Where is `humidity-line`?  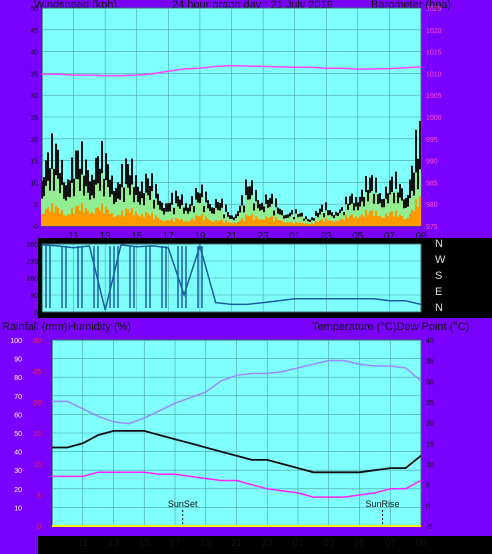
humidity-line is located at coordinates (237, 392).